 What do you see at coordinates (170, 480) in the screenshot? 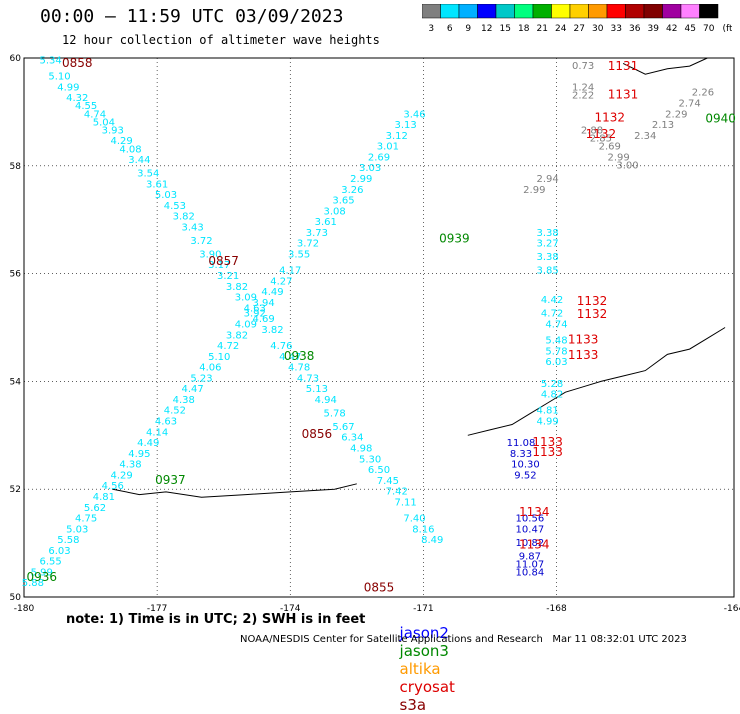
I see `pass-time-label: 0937` at bounding box center [170, 480].